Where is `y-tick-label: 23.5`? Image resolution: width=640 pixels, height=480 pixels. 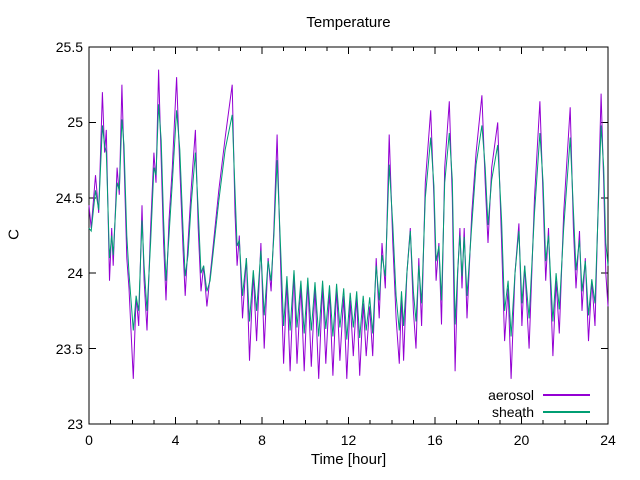
y-tick-label: 23.5 is located at coordinates (69, 348).